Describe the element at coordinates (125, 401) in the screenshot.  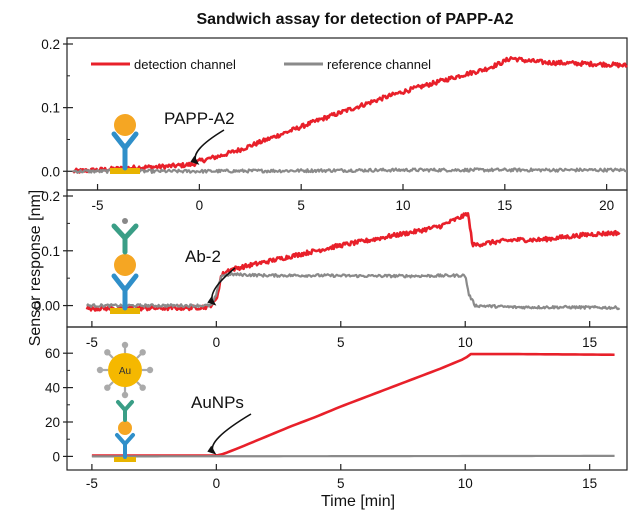
I see `aunp-sandwich-icon: Au` at that location.